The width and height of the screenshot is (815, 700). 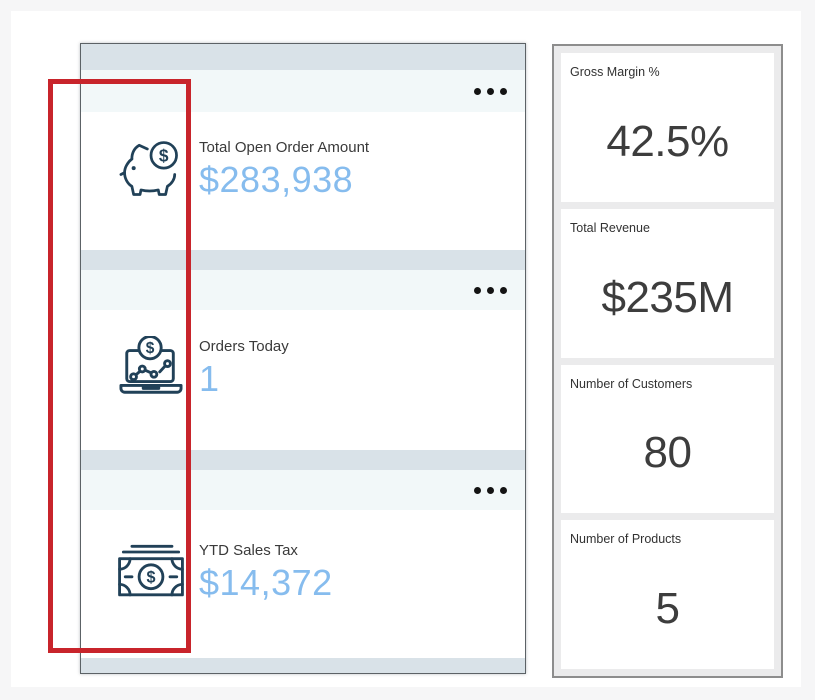 What do you see at coordinates (151, 169) in the screenshot?
I see `piggy-bank-icon: $` at bounding box center [151, 169].